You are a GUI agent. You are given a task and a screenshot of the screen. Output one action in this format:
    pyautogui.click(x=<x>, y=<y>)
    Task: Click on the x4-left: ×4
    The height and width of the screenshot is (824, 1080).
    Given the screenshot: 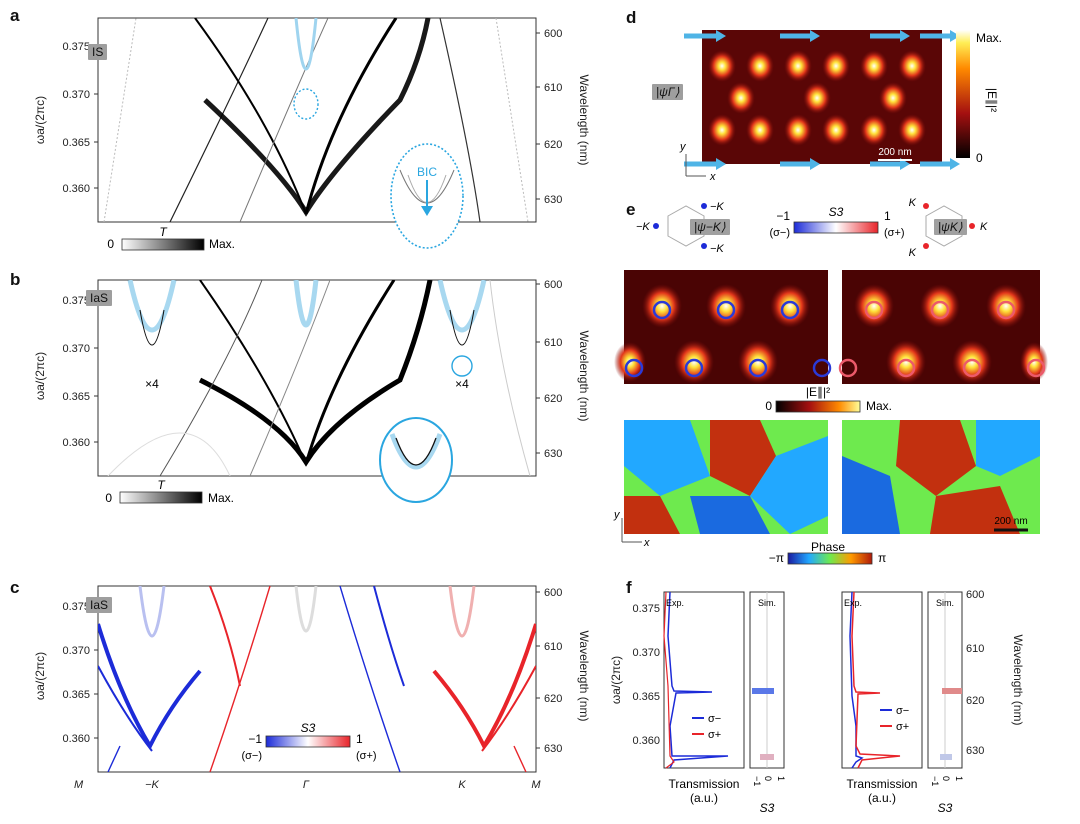 What is the action you would take?
    pyautogui.click(x=152, y=384)
    